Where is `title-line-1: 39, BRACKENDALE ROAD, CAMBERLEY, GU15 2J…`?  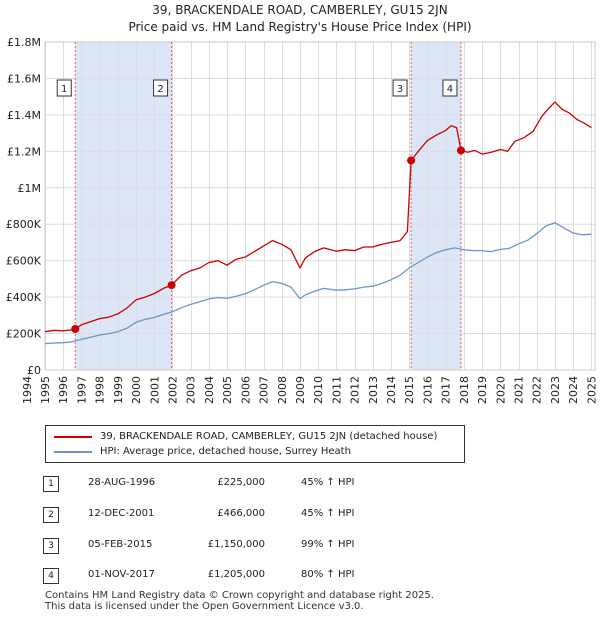
title-line-1: 39, BRACKENDALE ROAD, CAMBERLEY, GU15 2J… is located at coordinates (300, 10).